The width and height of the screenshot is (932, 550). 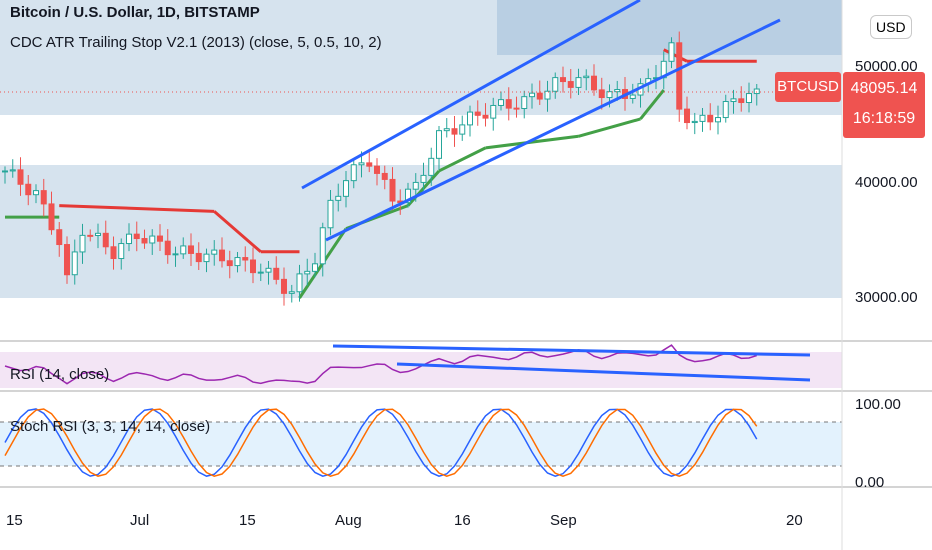 What do you see at coordinates (884, 88) in the screenshot?
I see `last-price: 48095.14` at bounding box center [884, 88].